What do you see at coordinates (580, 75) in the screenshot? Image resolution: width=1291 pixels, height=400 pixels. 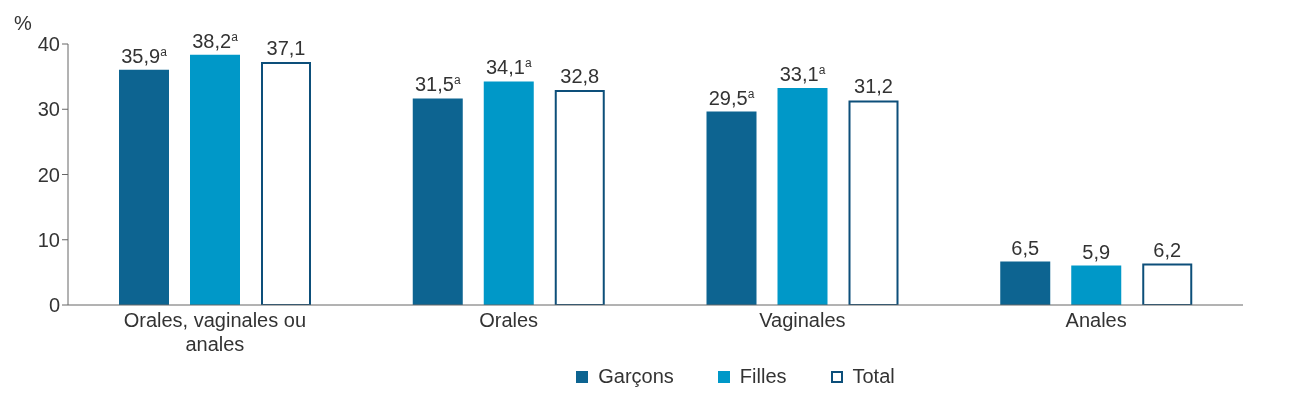 I see `data-label: 32,8` at bounding box center [580, 75].